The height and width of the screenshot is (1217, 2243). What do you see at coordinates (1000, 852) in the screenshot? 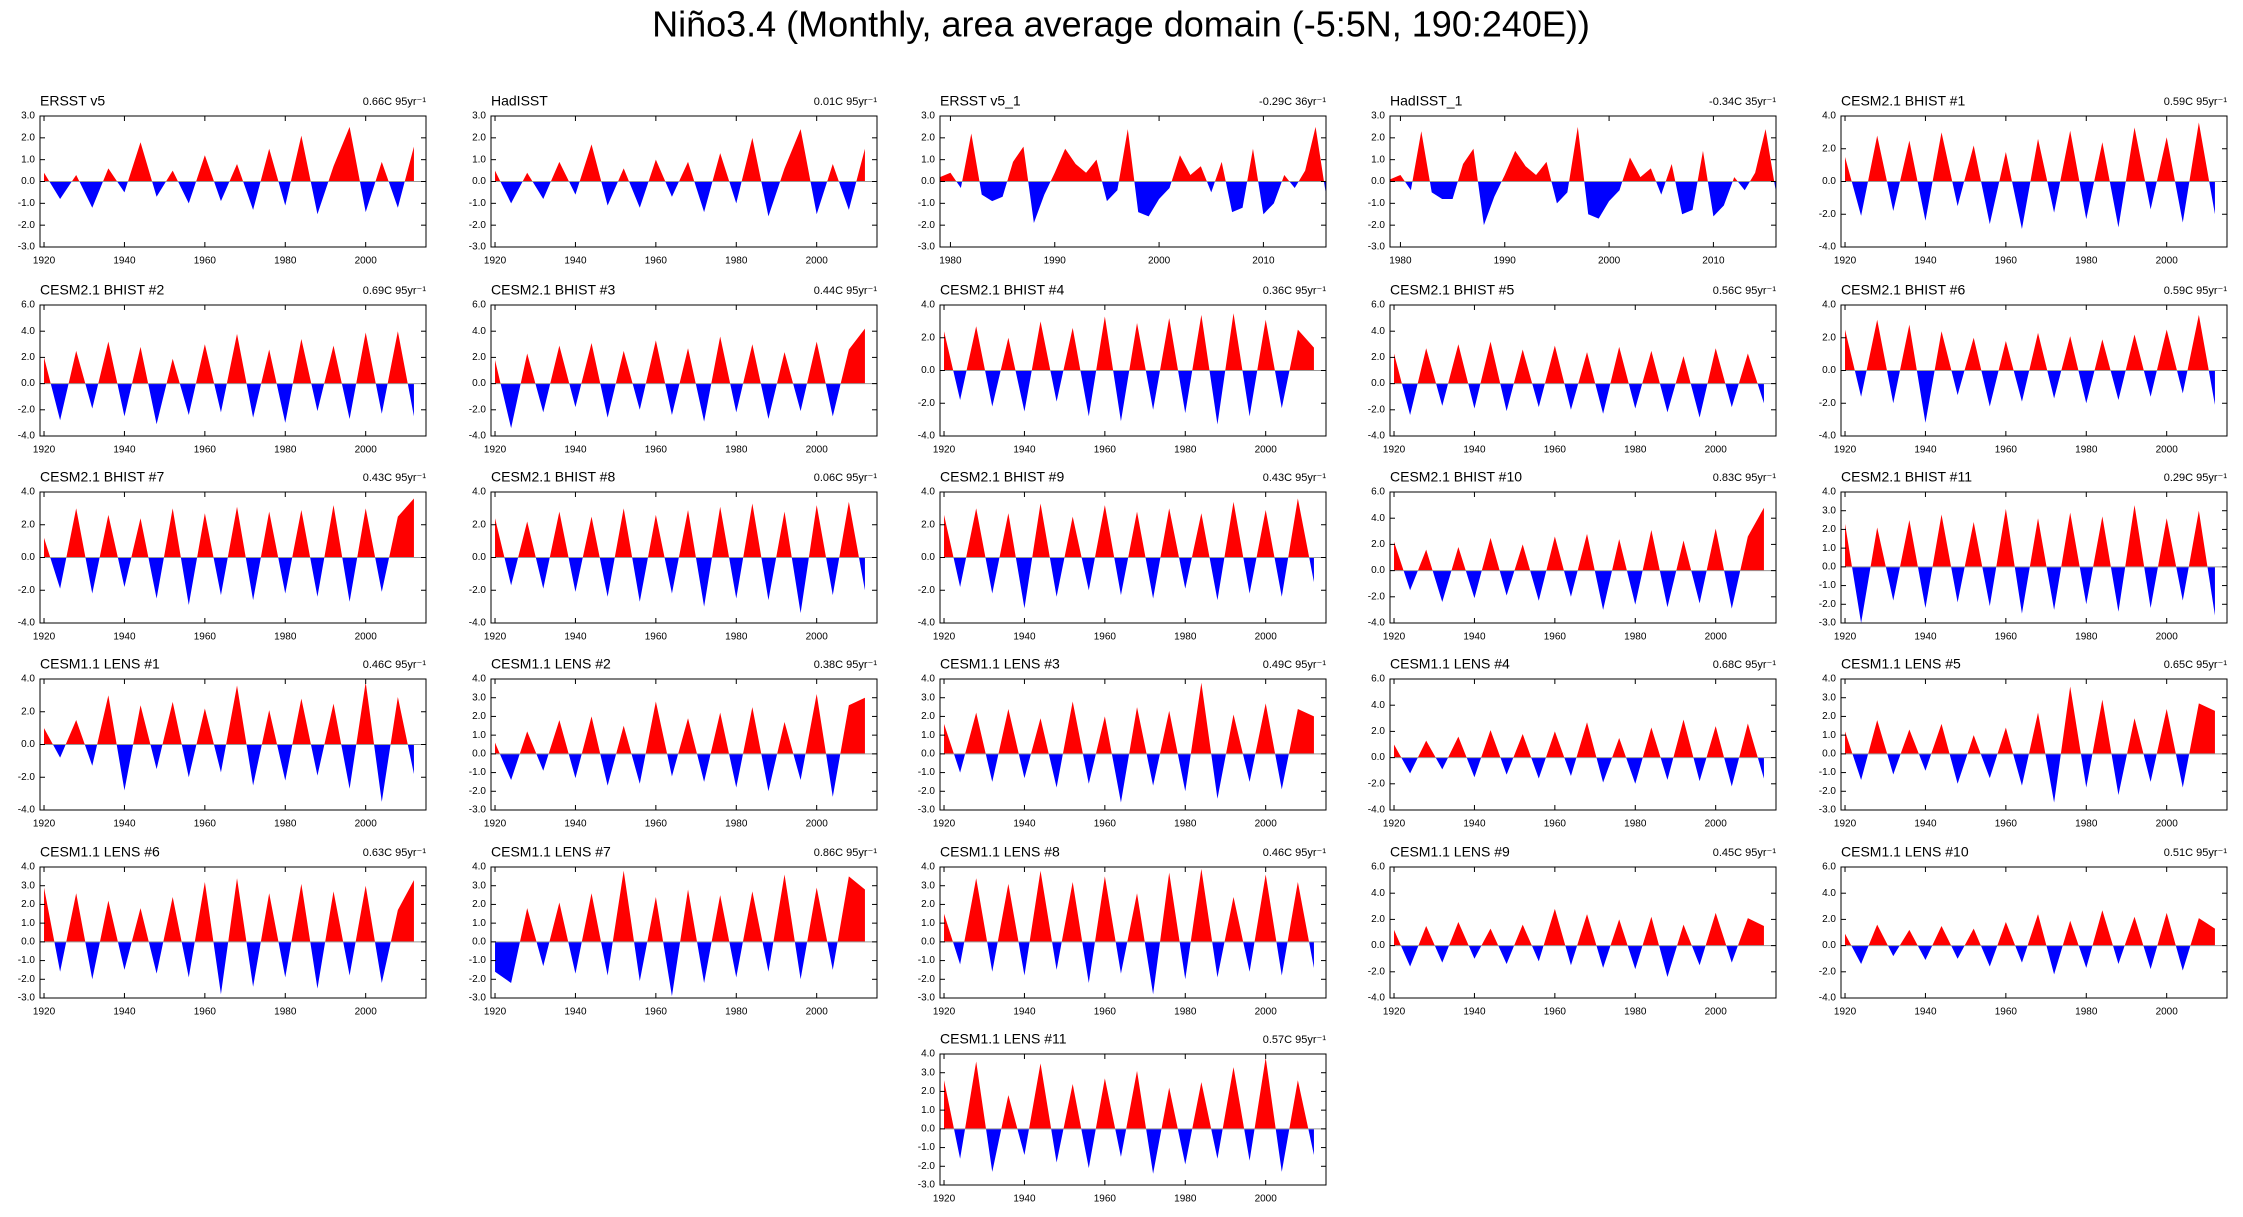
I see `panel-title: CESM1.1 LENS #8` at bounding box center [1000, 852].